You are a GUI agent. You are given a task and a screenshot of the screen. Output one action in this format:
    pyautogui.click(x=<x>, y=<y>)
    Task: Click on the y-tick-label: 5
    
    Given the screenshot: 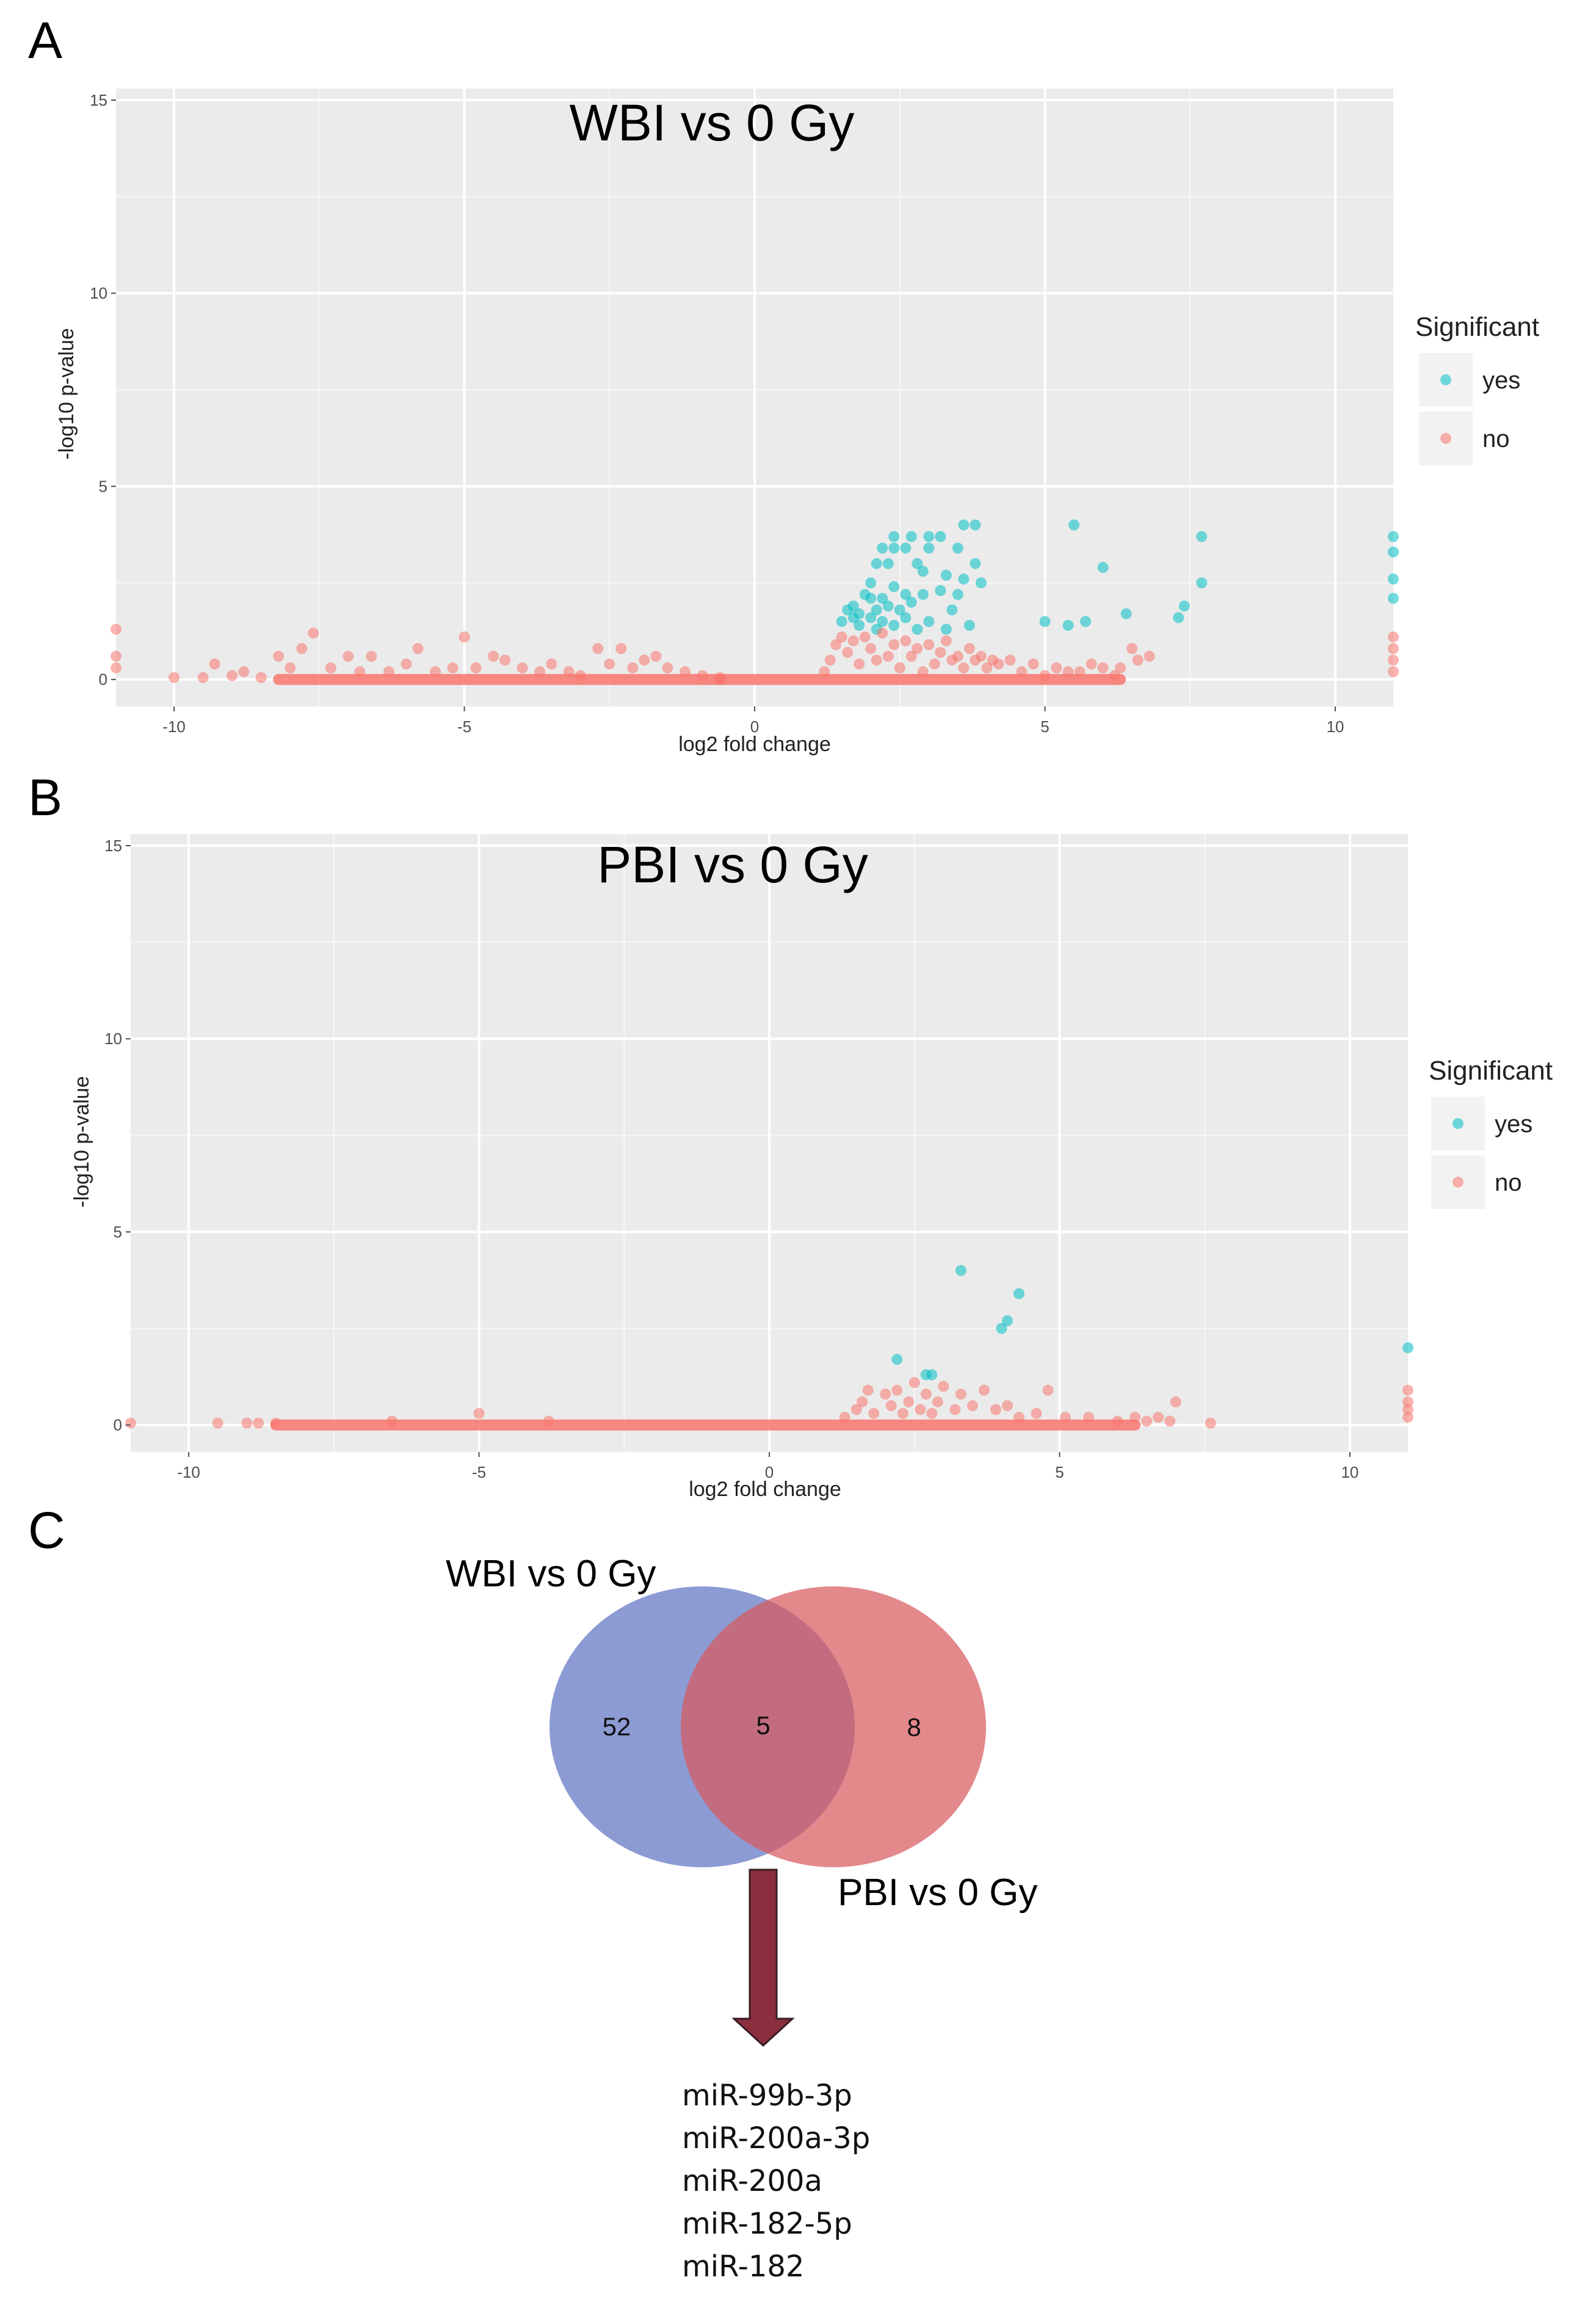 What is the action you would take?
    pyautogui.click(x=103, y=486)
    